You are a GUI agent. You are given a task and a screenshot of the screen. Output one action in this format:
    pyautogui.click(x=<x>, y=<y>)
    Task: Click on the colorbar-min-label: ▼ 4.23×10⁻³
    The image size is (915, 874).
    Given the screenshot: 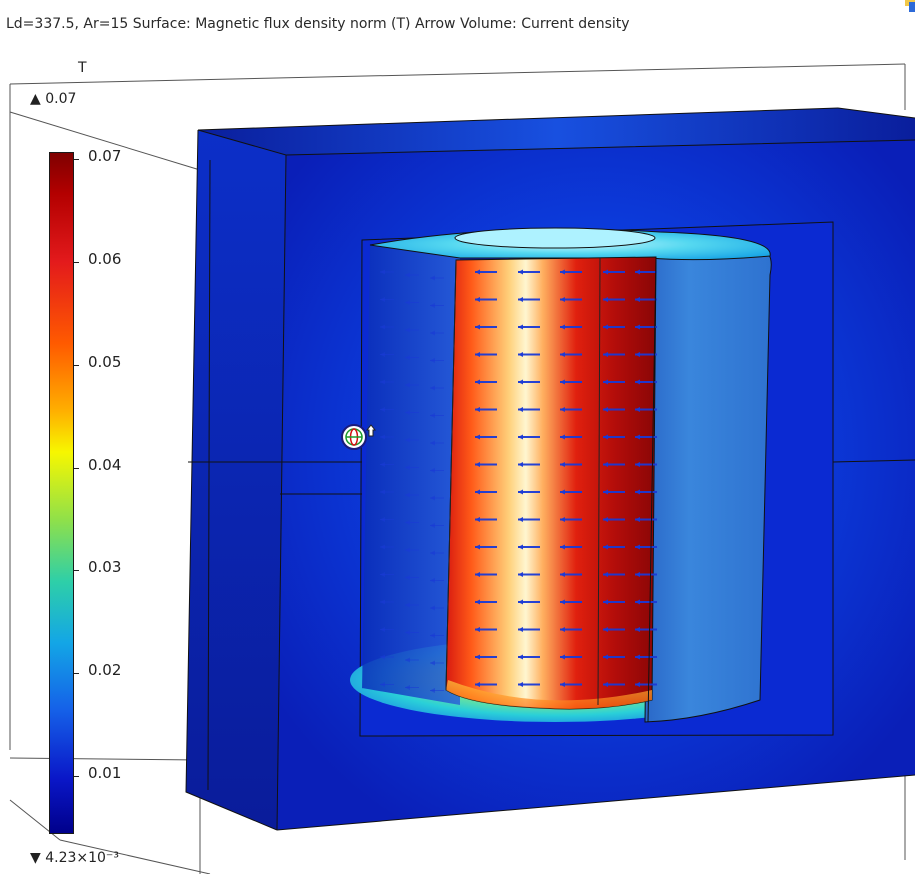 What is the action you would take?
    pyautogui.click(x=74, y=858)
    